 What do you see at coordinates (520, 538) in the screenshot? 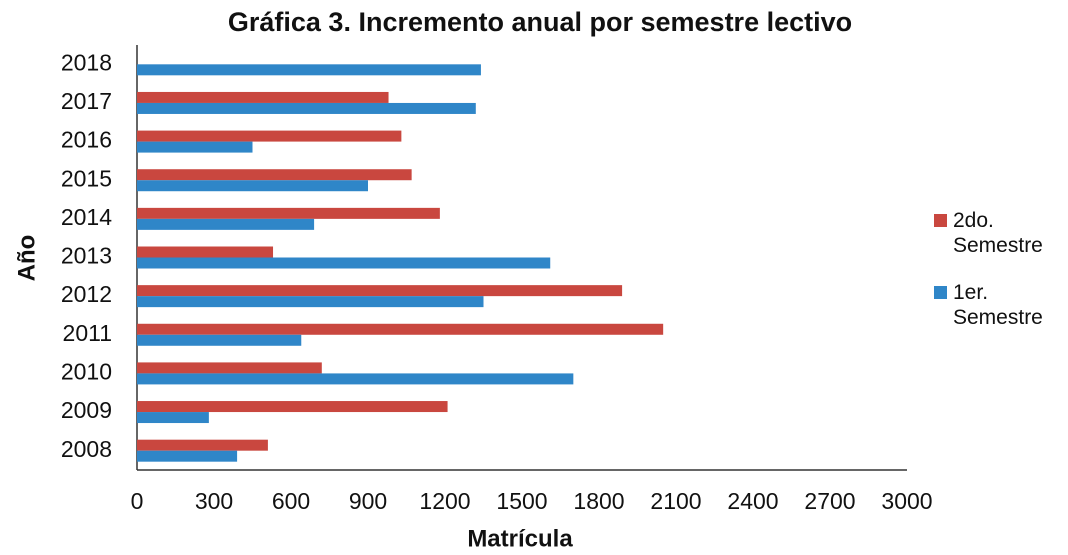
I see `x-axis-title: Matrícula` at bounding box center [520, 538].